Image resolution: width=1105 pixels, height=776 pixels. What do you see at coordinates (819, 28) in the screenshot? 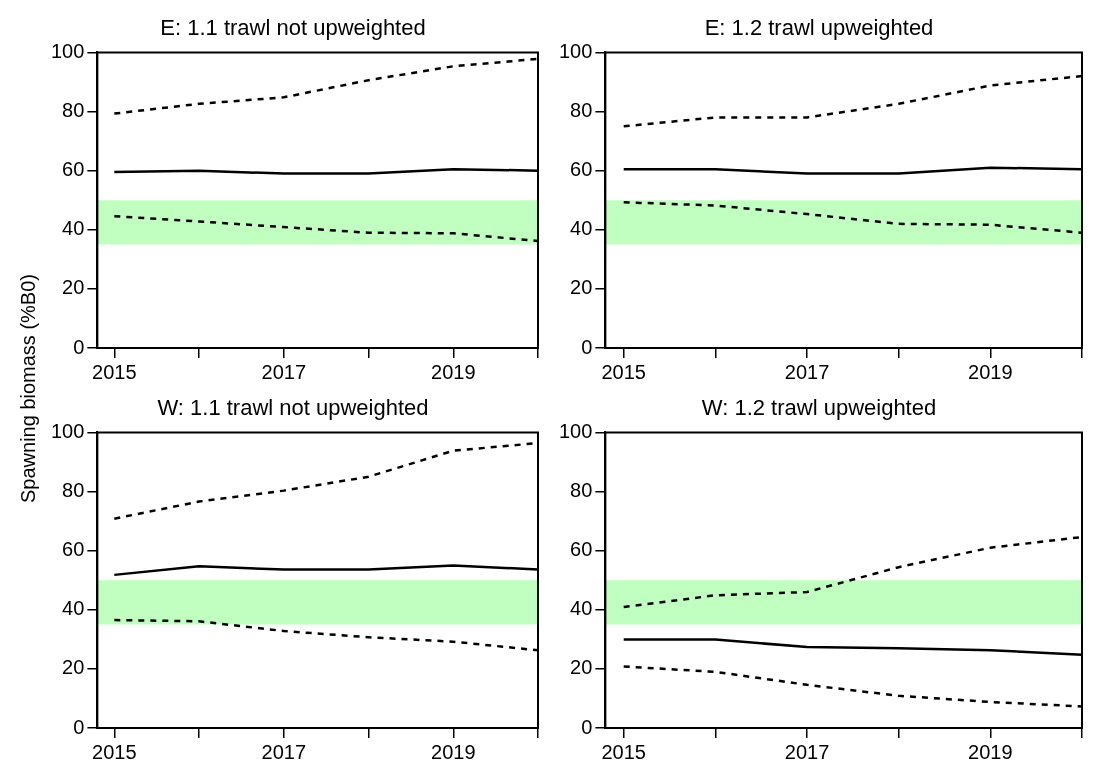
I see `chart-title: E: 1.2 trawl upweighted` at bounding box center [819, 28].